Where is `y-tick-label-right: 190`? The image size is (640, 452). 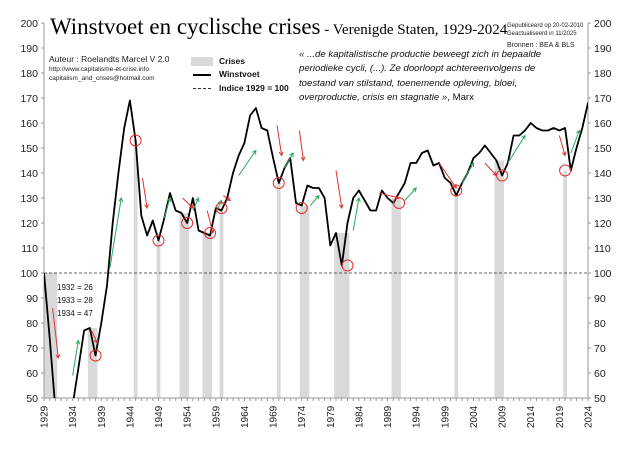
y-tick-label-right: 190 is located at coordinates (603, 49).